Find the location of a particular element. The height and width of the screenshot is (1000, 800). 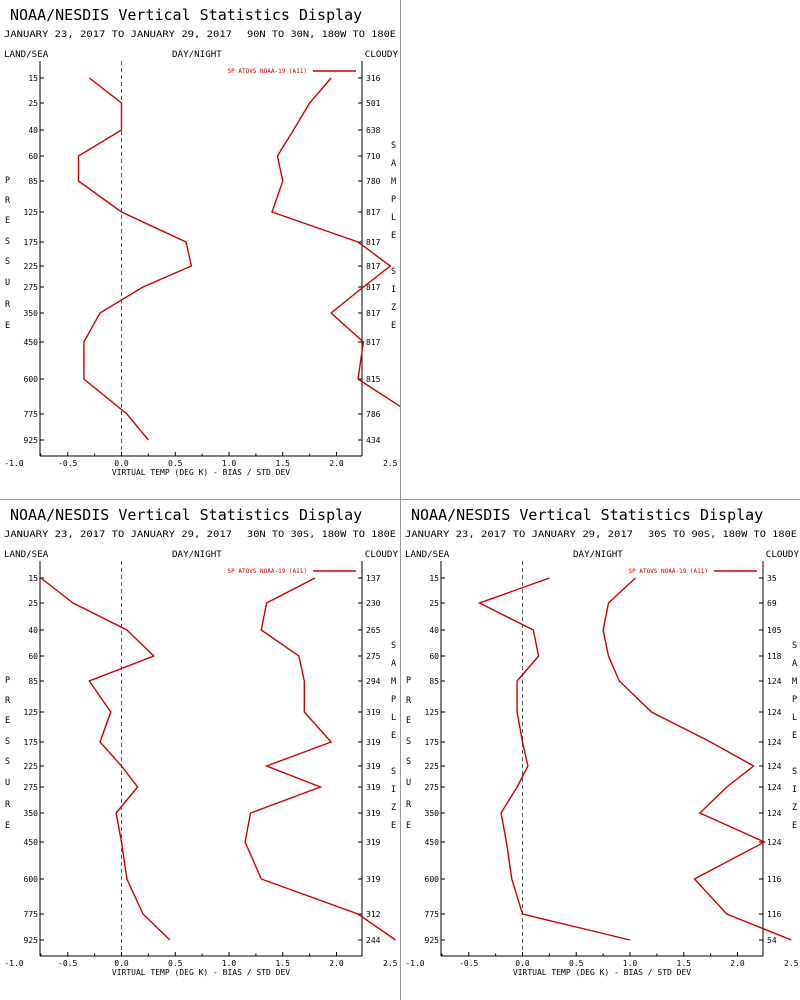

pressure-level-label: 775 is located at coordinates (31, 414).